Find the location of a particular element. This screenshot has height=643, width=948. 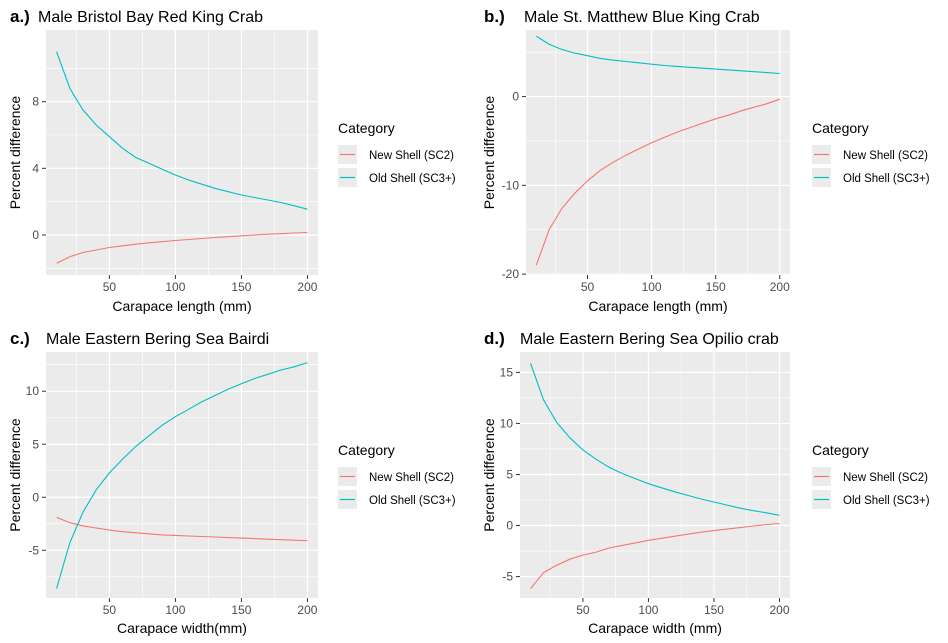

panel-tag: c.) is located at coordinates (20, 338).